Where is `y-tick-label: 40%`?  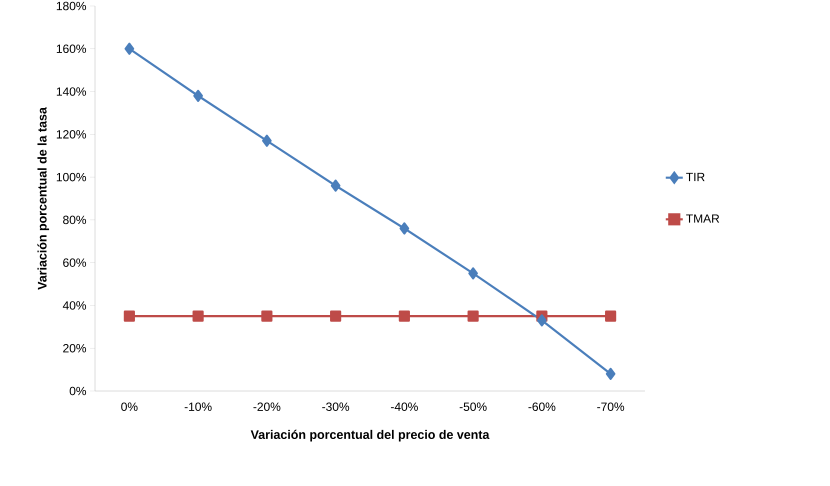
y-tick-label: 40% is located at coordinates (74, 305).